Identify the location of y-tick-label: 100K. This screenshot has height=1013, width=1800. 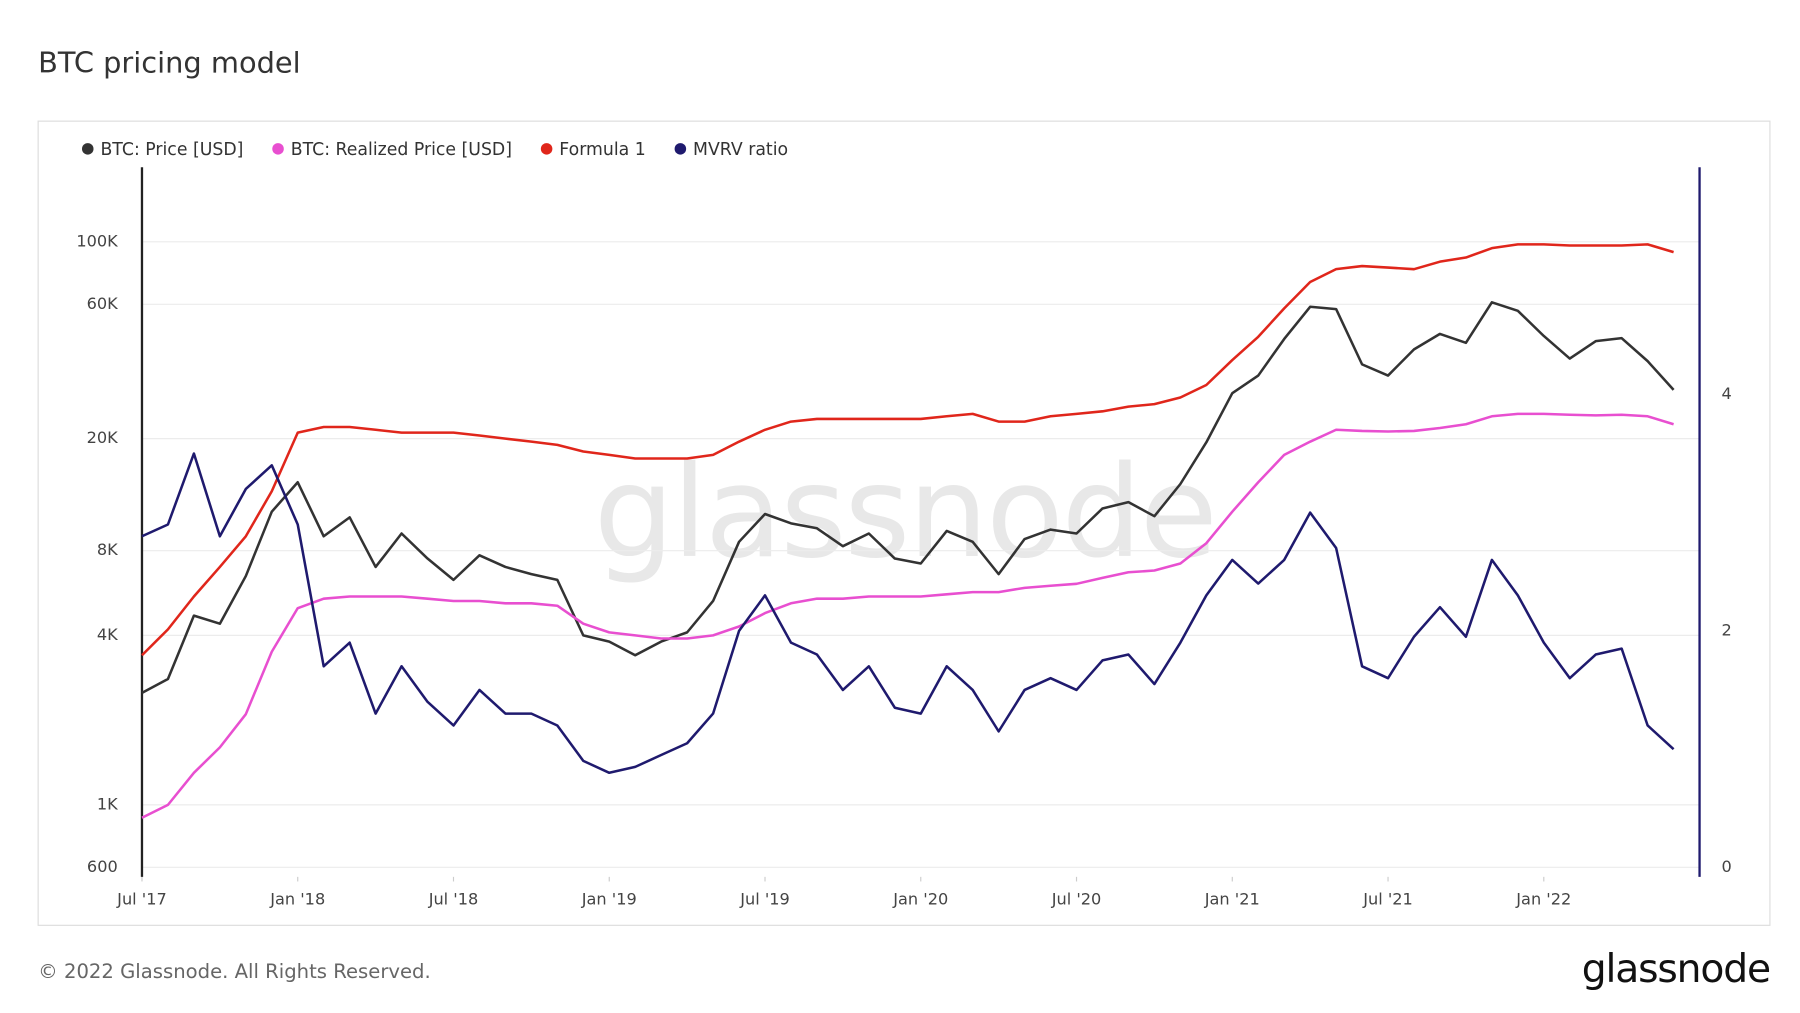
(97, 240).